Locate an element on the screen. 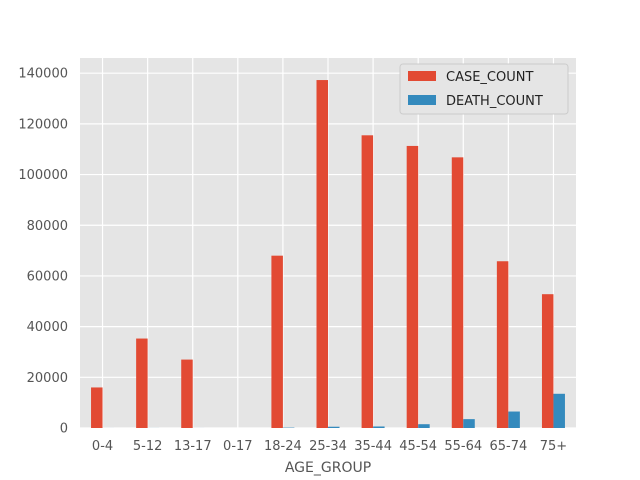  y-tick-label: 120000 is located at coordinates (43, 124).